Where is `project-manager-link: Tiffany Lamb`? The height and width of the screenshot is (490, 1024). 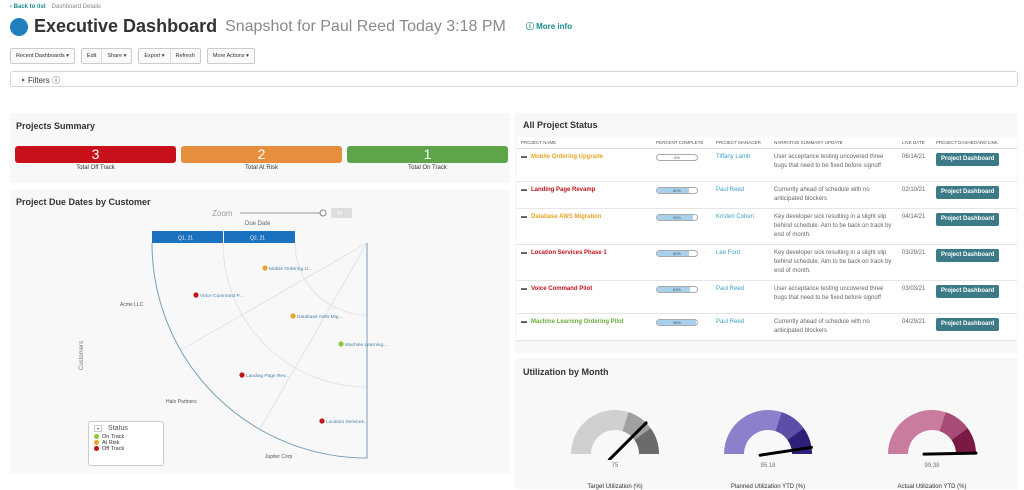 project-manager-link: Tiffany Lamb is located at coordinates (741, 165).